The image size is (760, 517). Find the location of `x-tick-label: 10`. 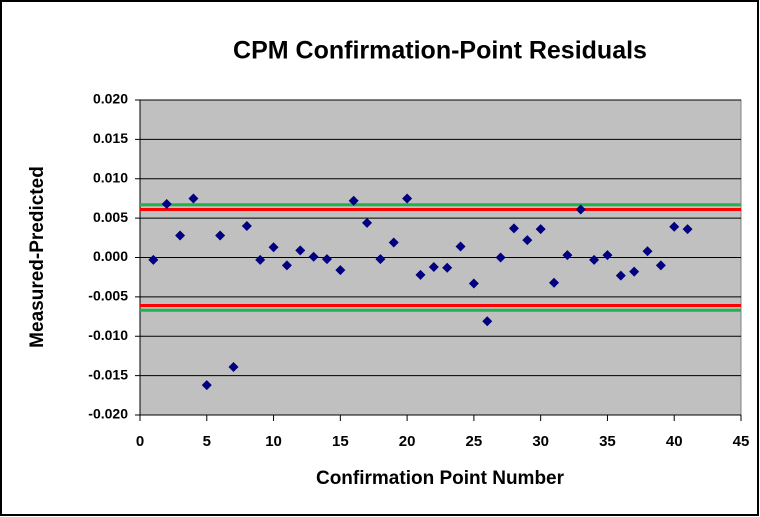

x-tick-label: 10 is located at coordinates (273, 441).